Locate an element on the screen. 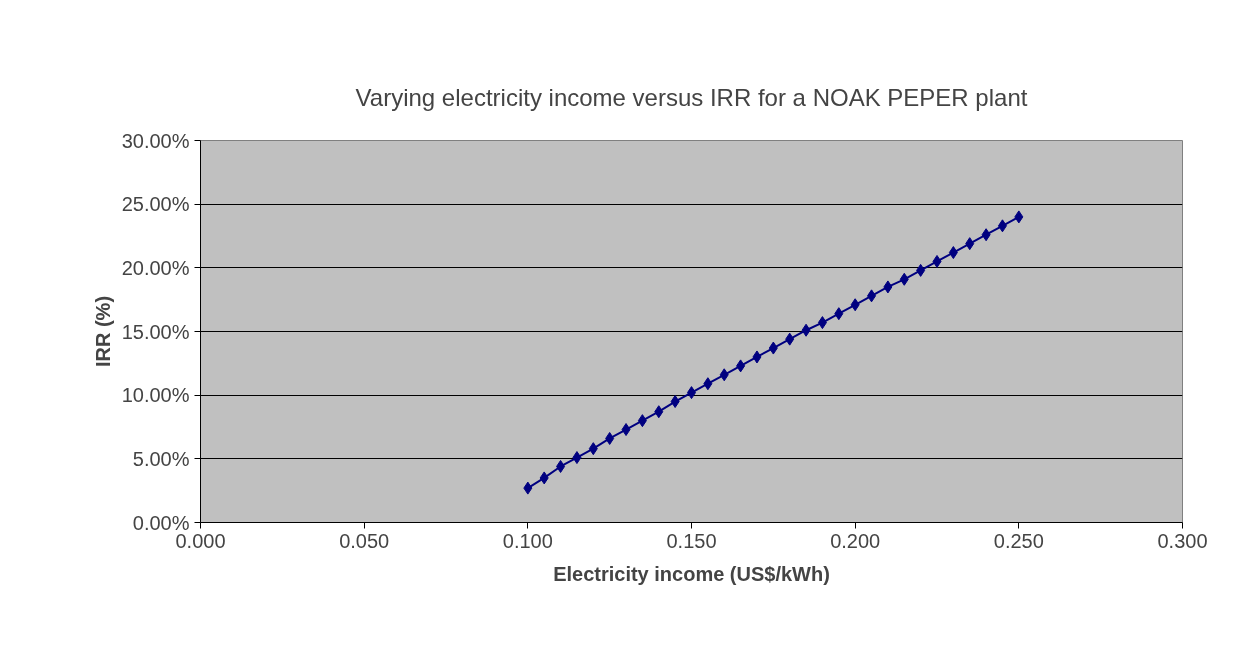 This screenshot has height=657, width=1245. x-tick-label: 0.050 is located at coordinates (364, 540).